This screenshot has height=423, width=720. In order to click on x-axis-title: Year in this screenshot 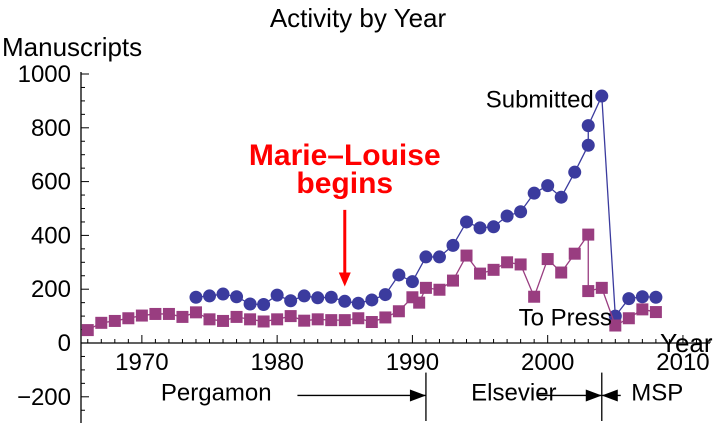, I will do `click(686, 343)`.